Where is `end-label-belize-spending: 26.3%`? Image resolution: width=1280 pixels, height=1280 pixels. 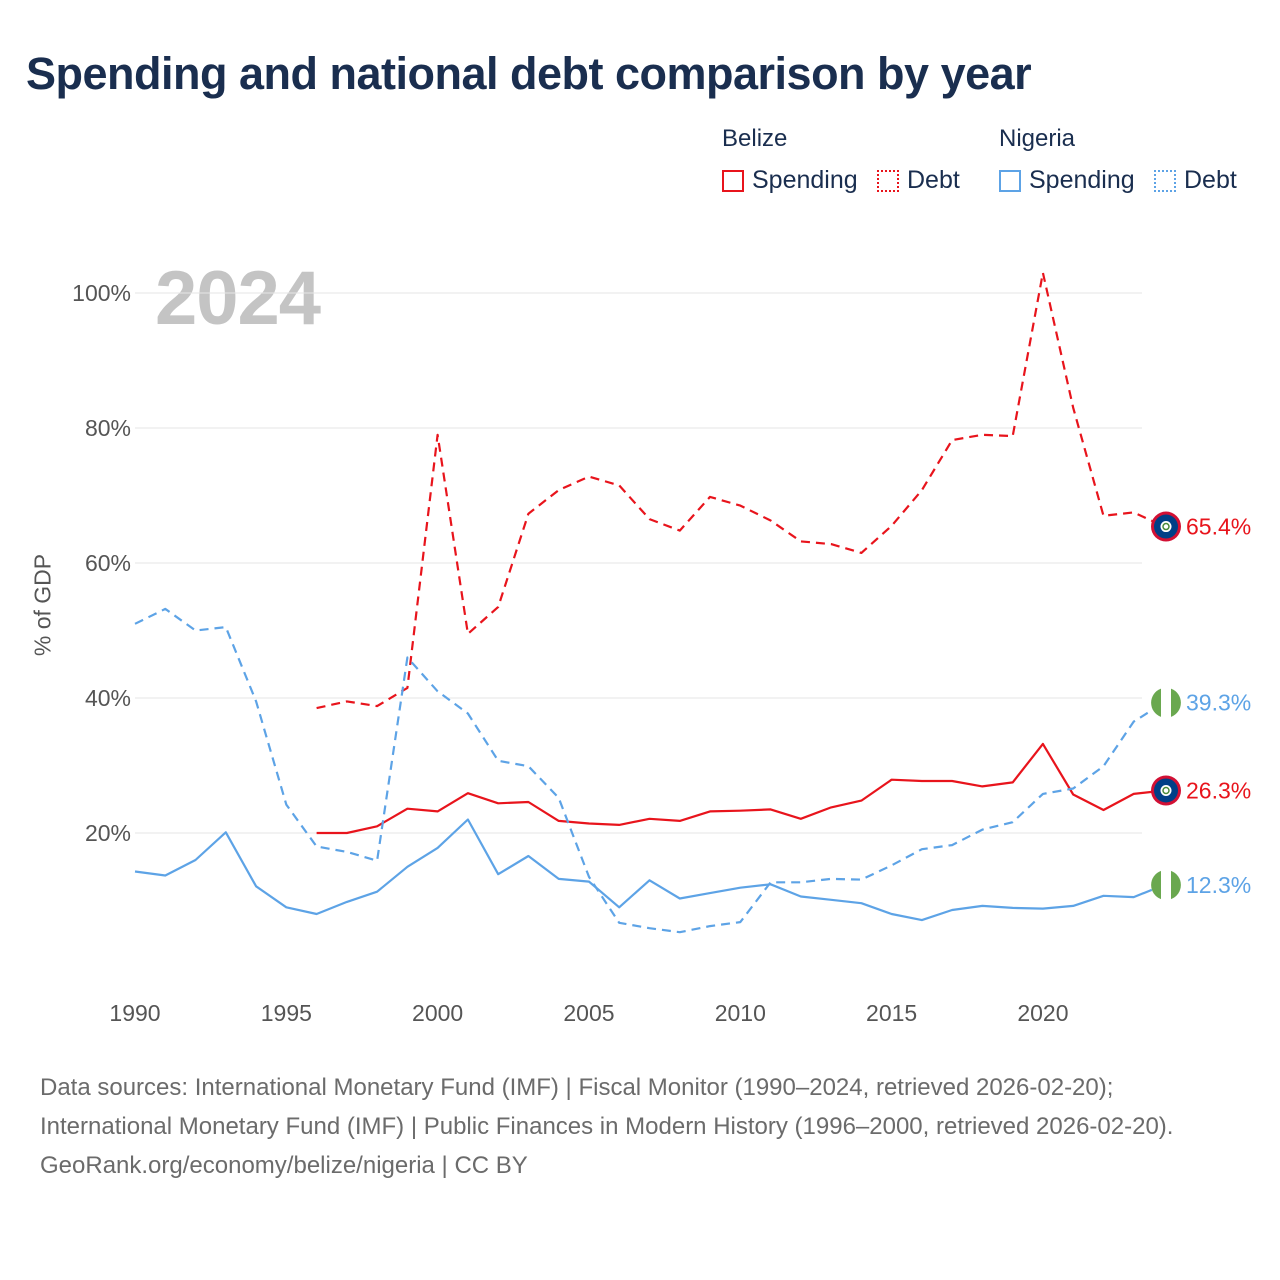
end-label-belize-spending: 26.3% is located at coordinates (1218, 790).